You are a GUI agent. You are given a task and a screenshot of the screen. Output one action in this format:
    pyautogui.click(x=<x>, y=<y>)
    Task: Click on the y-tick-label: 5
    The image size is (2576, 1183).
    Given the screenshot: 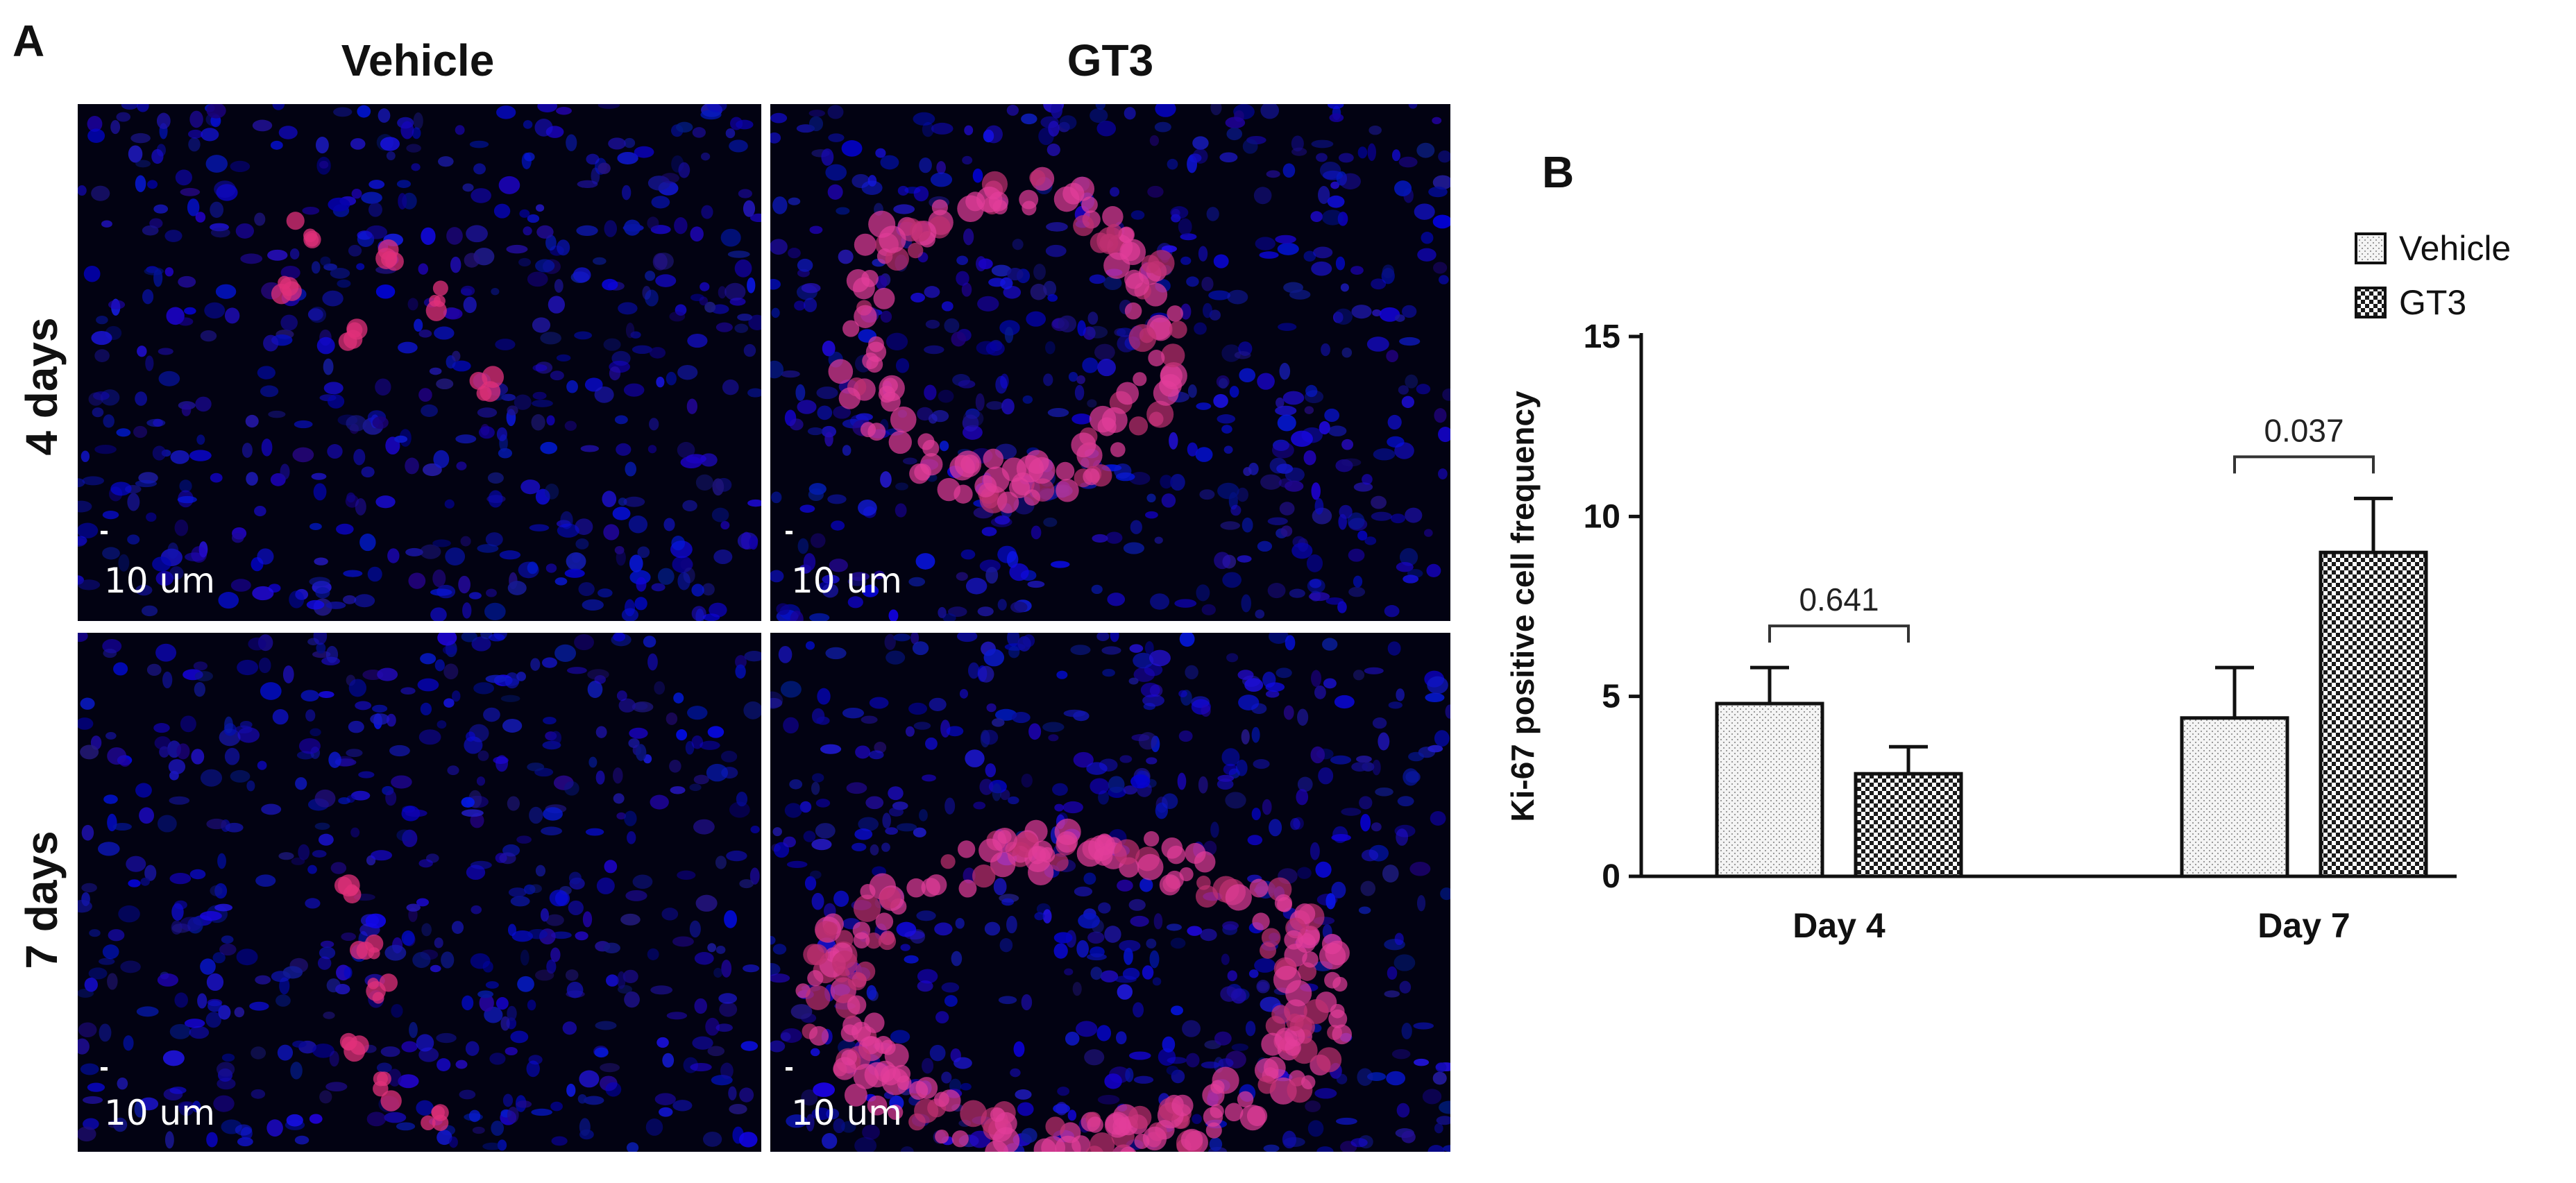 What is the action you would take?
    pyautogui.click(x=1611, y=697)
    